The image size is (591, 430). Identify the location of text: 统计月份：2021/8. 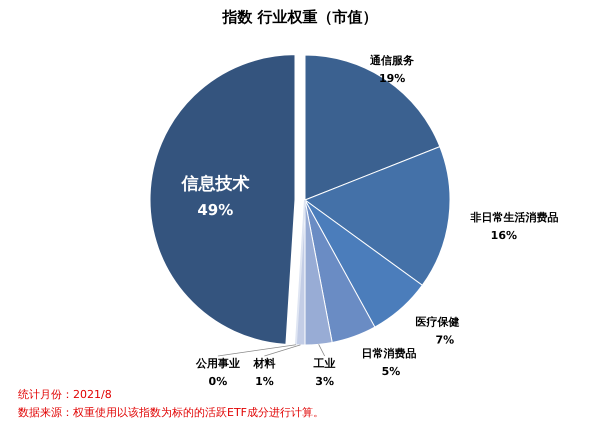
(65, 394).